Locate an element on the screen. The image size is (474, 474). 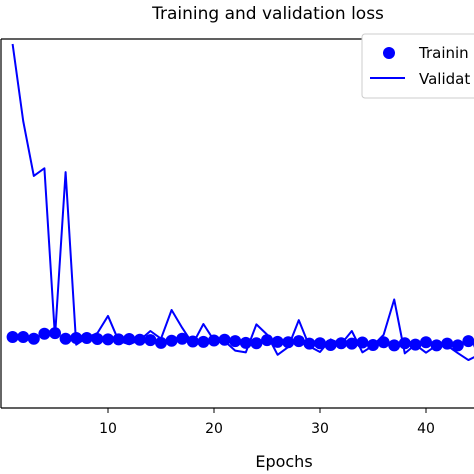
legend: Trainin Validat is located at coordinates (417, 66).